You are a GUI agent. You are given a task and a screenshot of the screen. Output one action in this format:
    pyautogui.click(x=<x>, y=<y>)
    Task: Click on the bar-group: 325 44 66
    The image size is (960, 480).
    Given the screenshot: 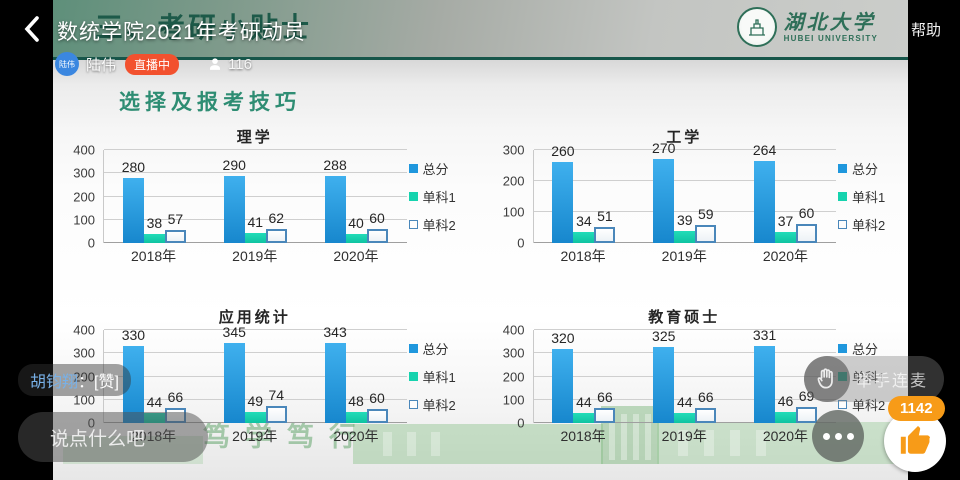 What is the action you would take?
    pyautogui.click(x=684, y=375)
    